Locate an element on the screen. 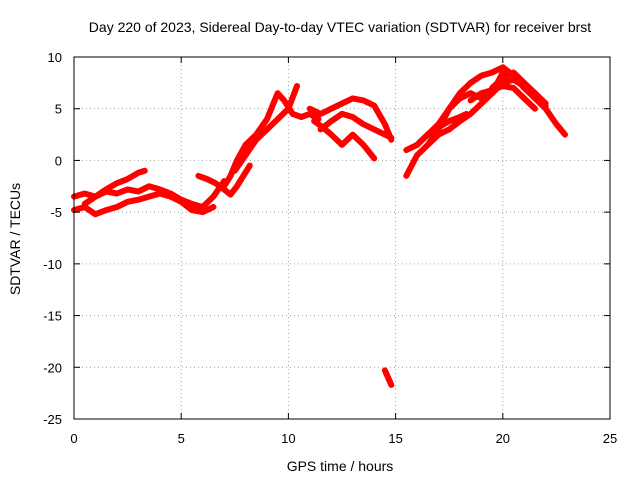 This screenshot has width=640, height=480. x-tick-label: 25 is located at coordinates (610, 438).